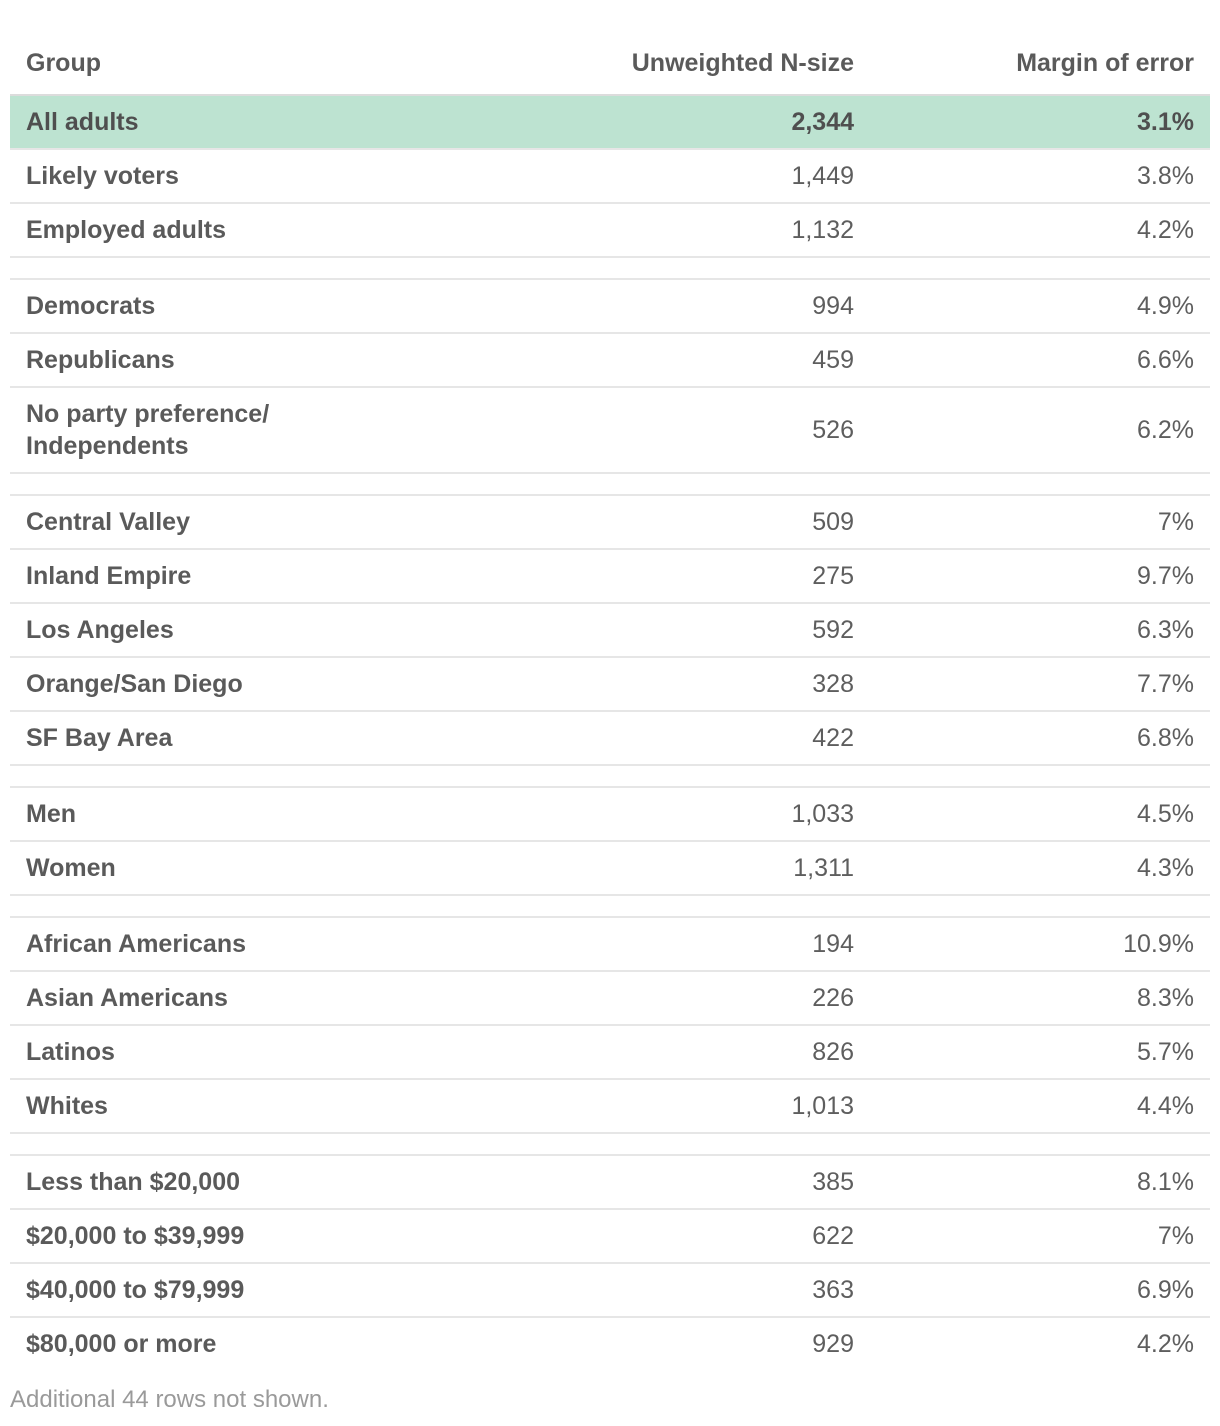  I want to click on cell-n-size: 363, so click(710, 1290).